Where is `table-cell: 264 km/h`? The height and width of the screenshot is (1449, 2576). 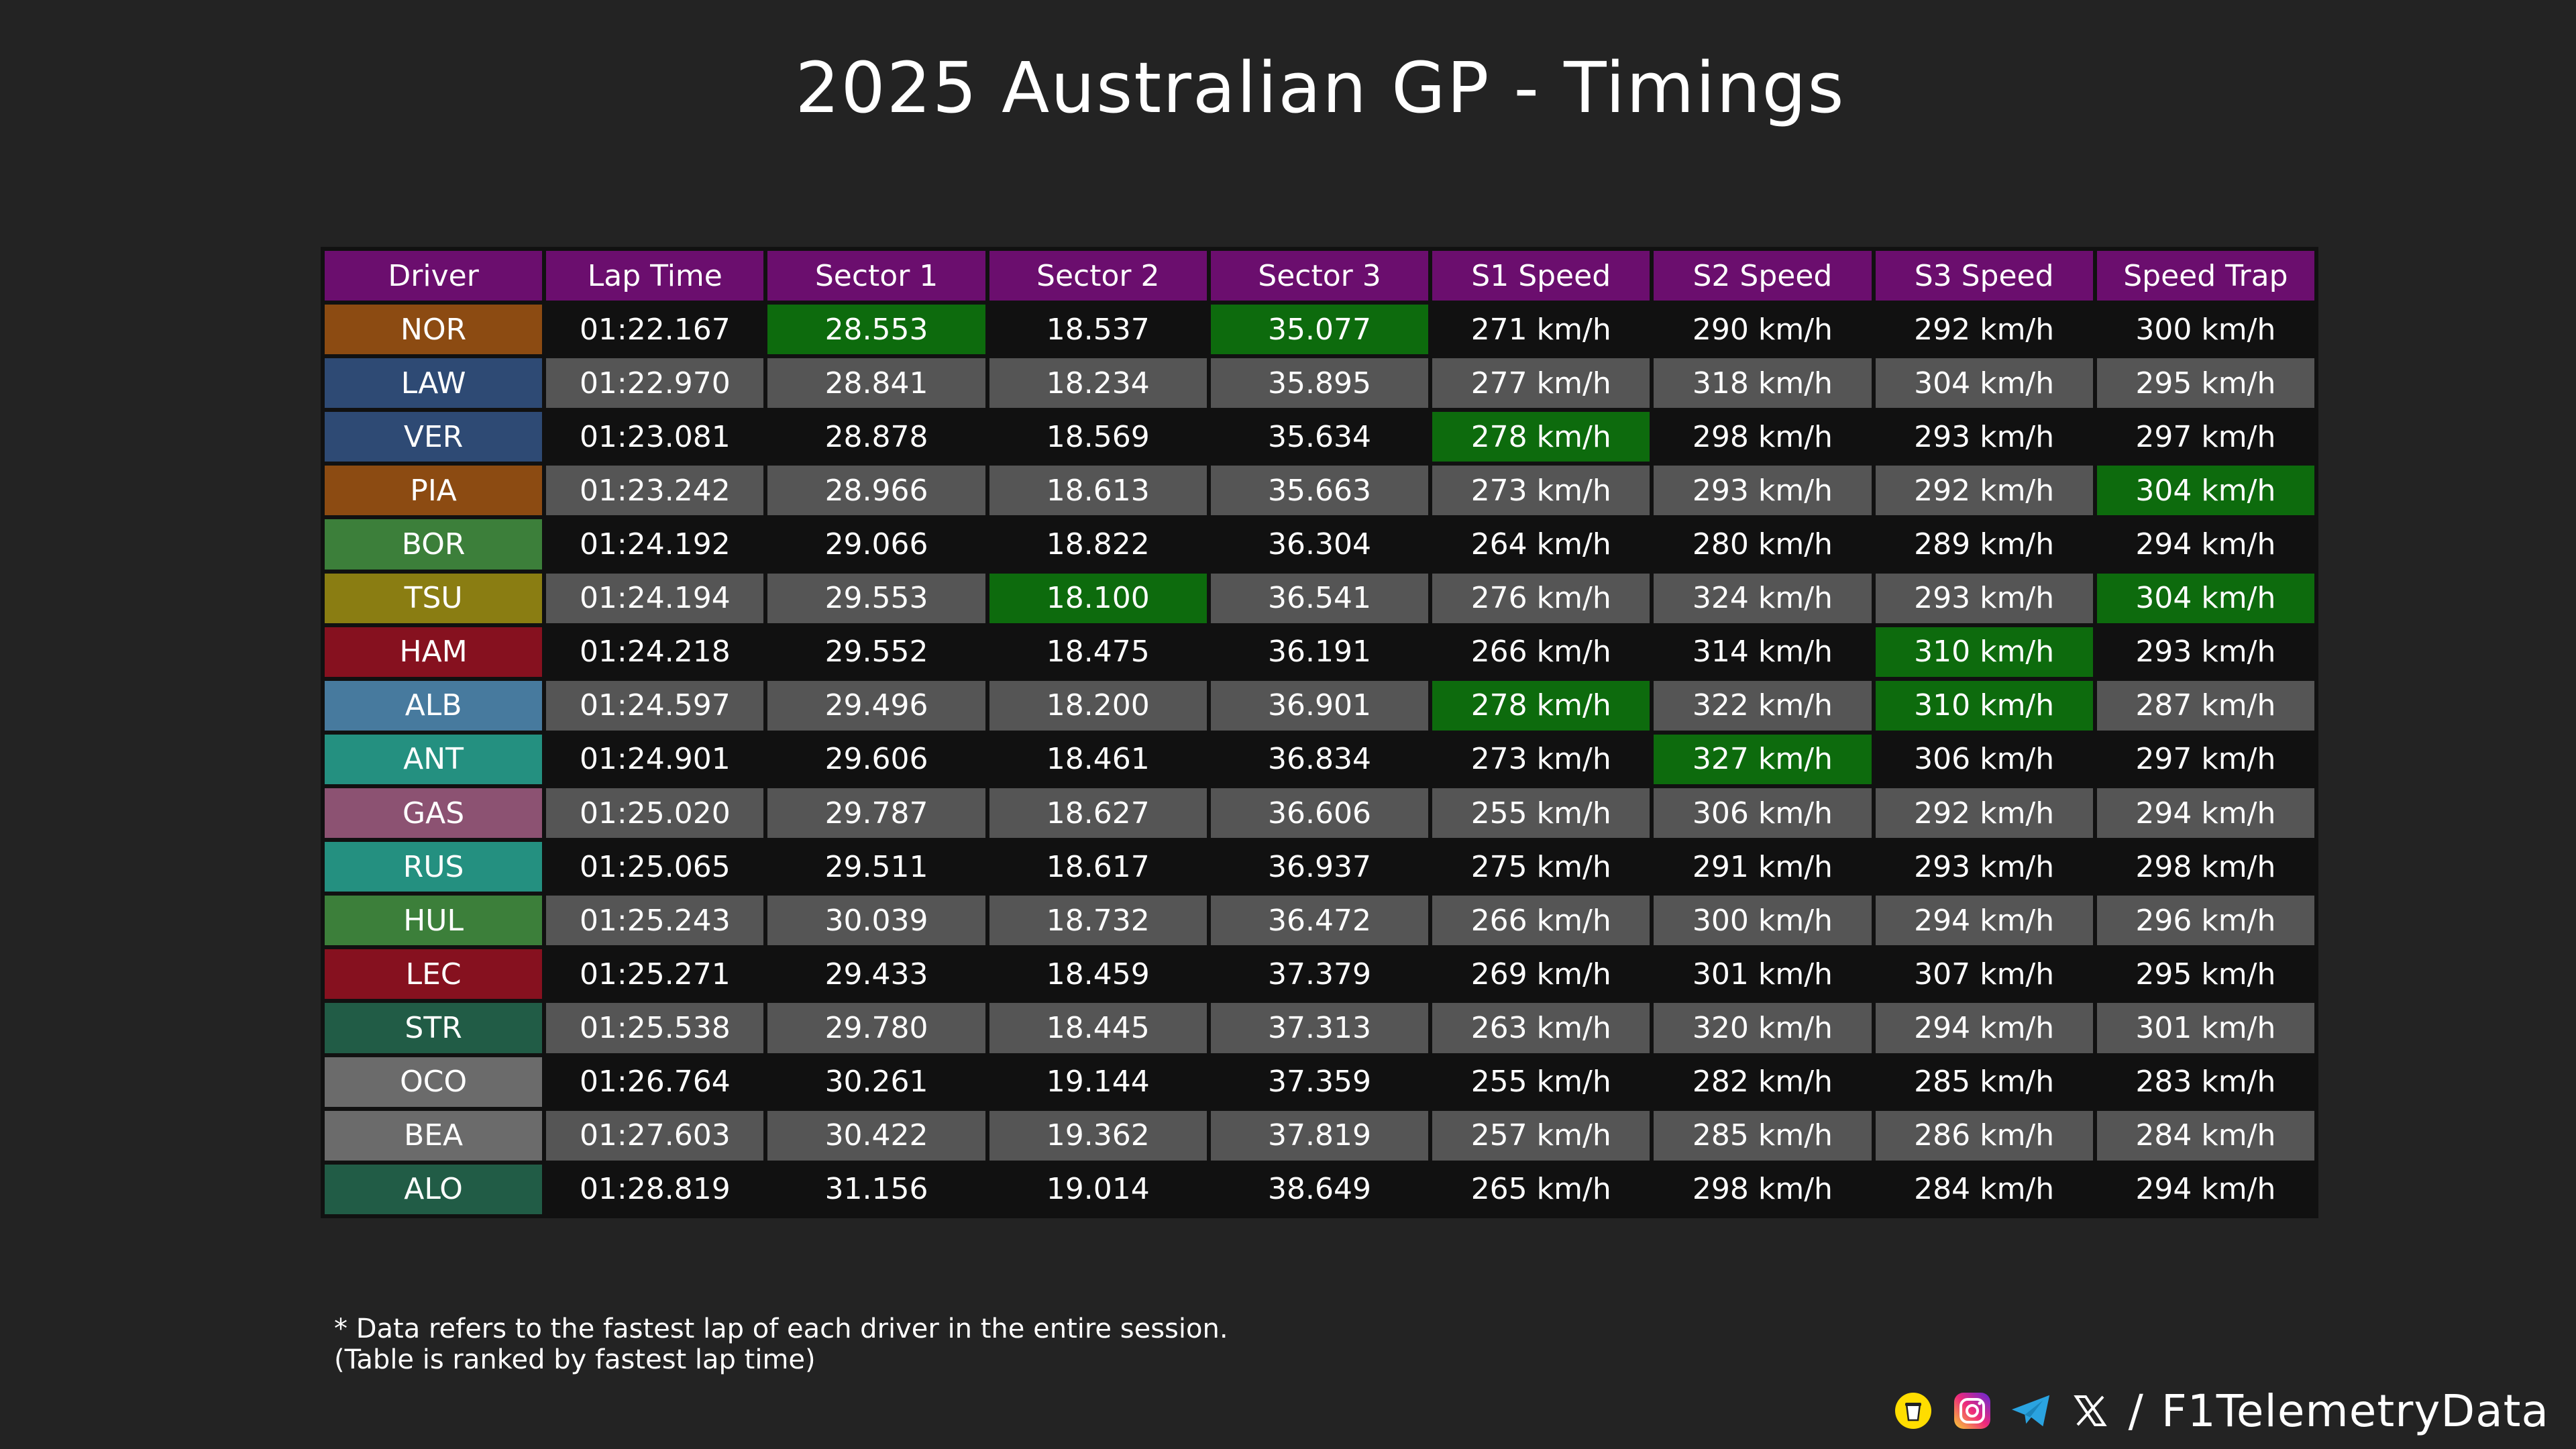 table-cell: 264 km/h is located at coordinates (1541, 544).